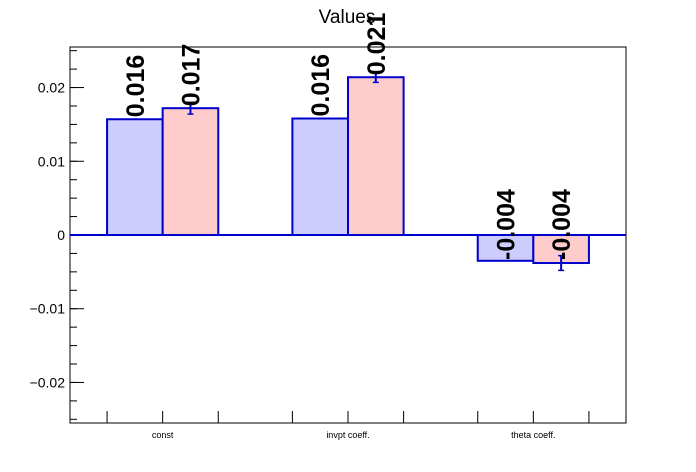 The height and width of the screenshot is (472, 696). Describe the element at coordinates (191, 75) in the screenshot. I see `data-label: 0.017` at that location.